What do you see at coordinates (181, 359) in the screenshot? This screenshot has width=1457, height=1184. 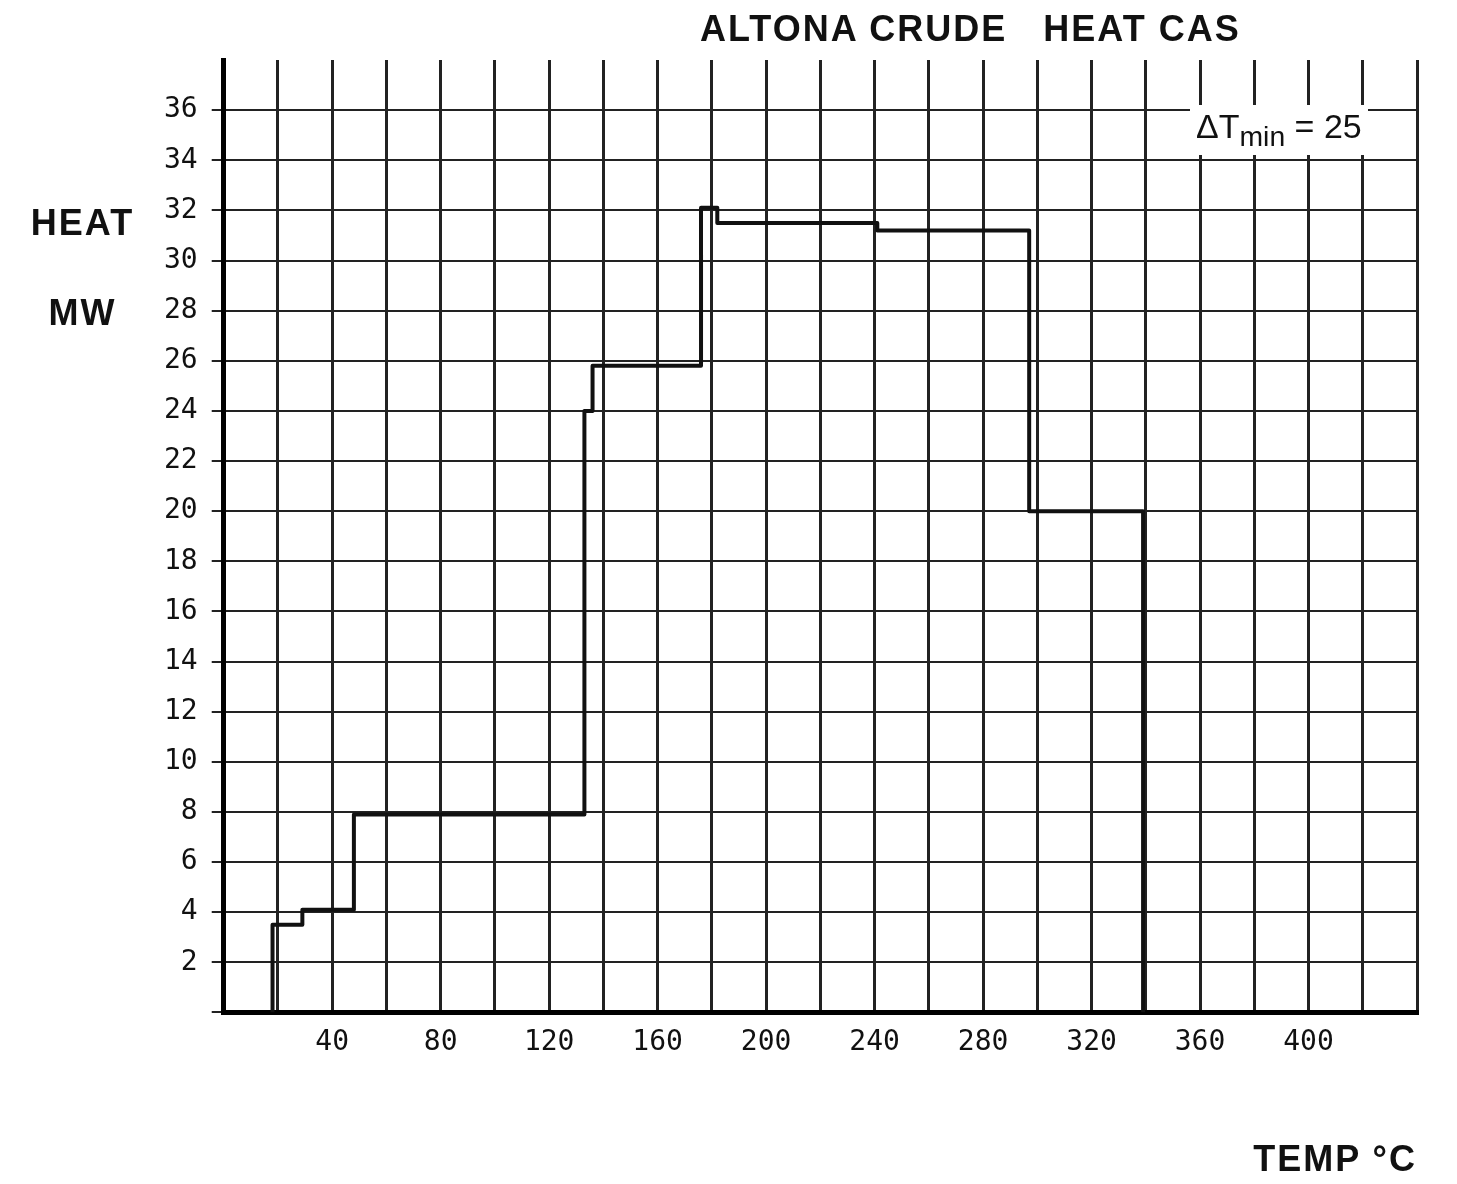 I see `y-tick-label: 26` at bounding box center [181, 359].